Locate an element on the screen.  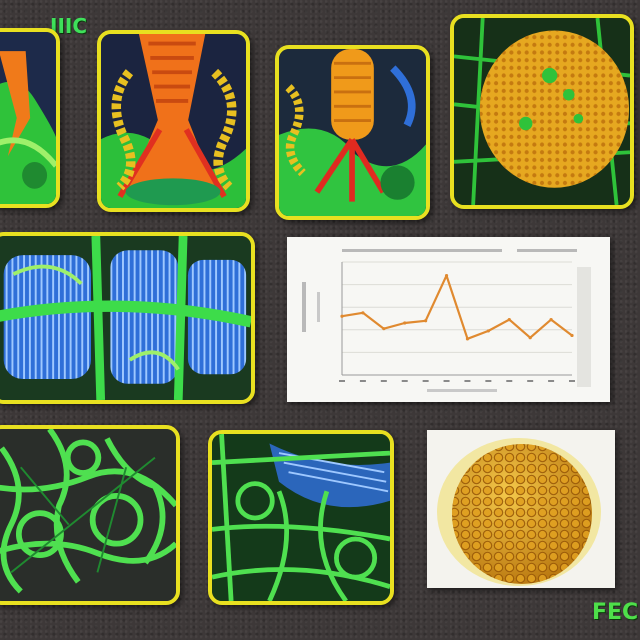
line-chart is located at coordinates (446, 320).